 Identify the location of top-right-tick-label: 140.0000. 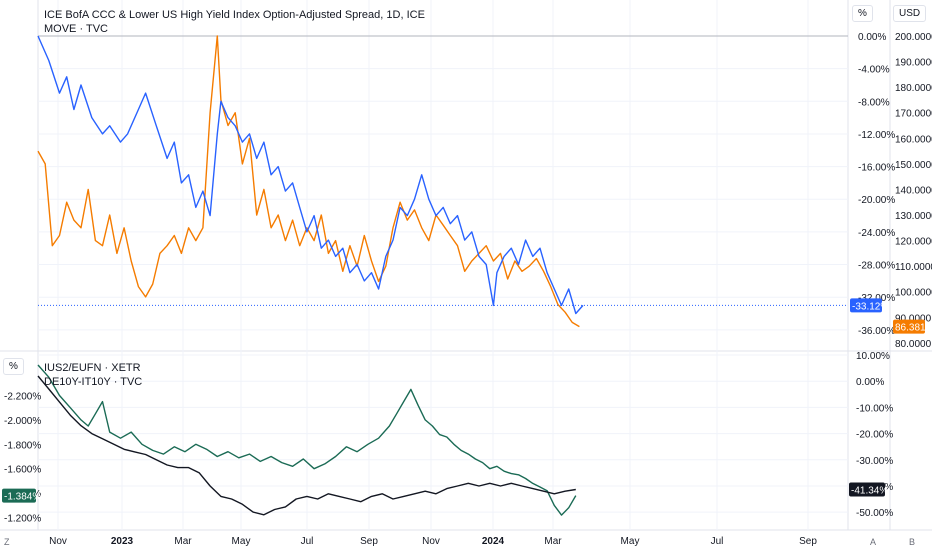
(913, 190).